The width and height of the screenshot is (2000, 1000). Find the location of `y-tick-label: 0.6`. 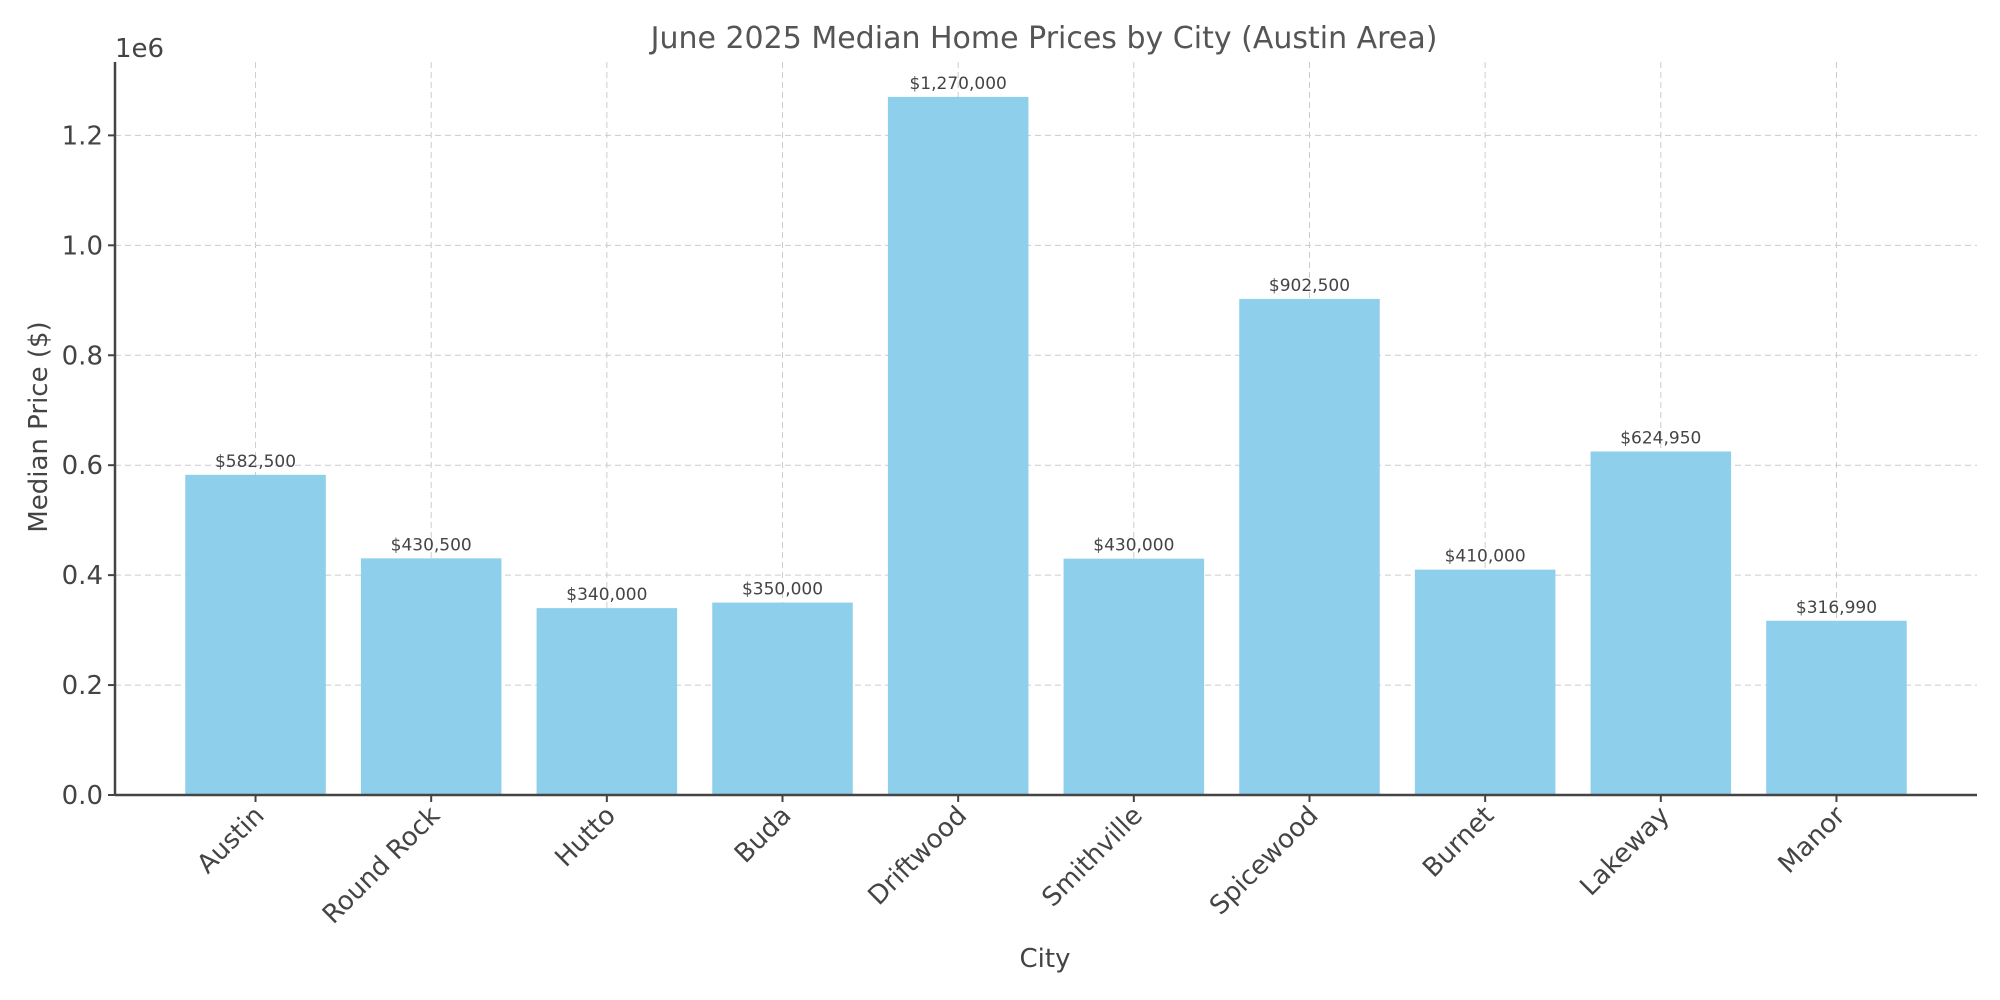

y-tick-label: 0.6 is located at coordinates (82, 466).